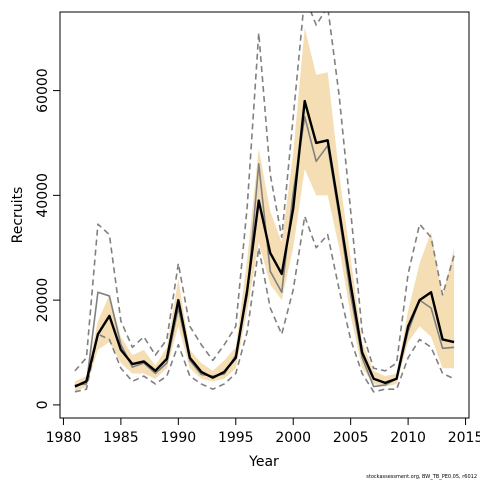  What do you see at coordinates (464, 438) in the screenshot?
I see `x-tick-label: 2015` at bounding box center [464, 438].